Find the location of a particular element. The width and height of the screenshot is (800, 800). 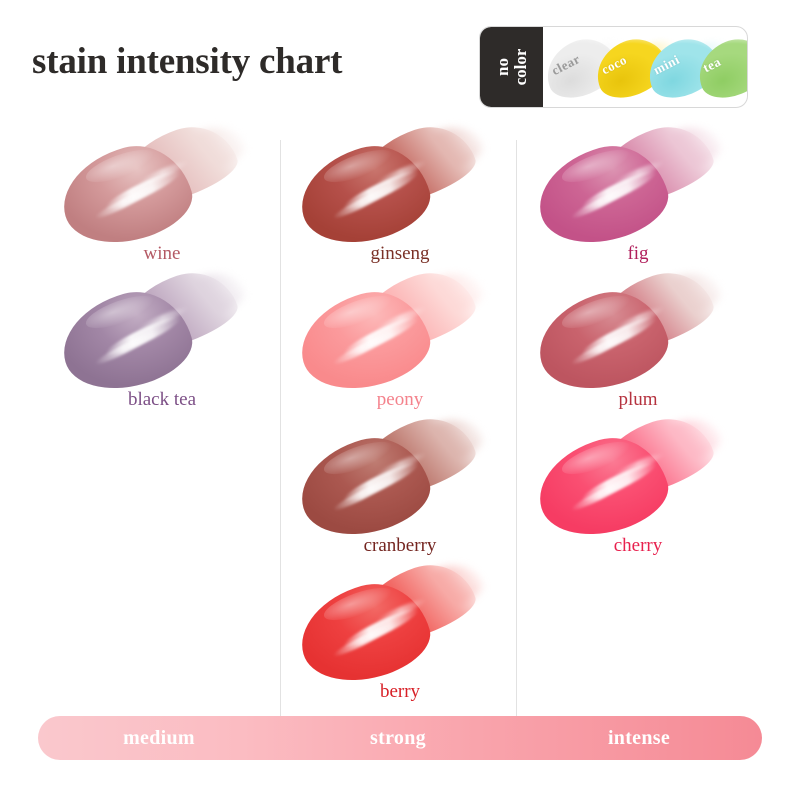

shade-cell: black tea is located at coordinates (162, 343).